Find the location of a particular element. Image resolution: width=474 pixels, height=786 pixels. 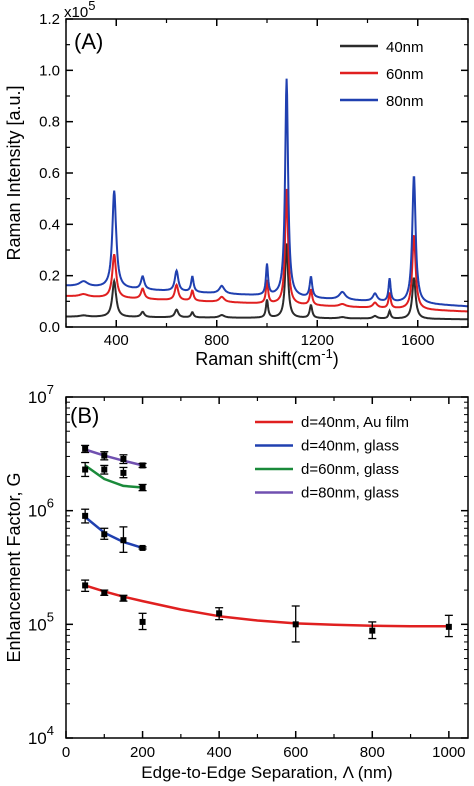

y-axis-title-b: Enhancement Factor, G is located at coordinates (14, 567).